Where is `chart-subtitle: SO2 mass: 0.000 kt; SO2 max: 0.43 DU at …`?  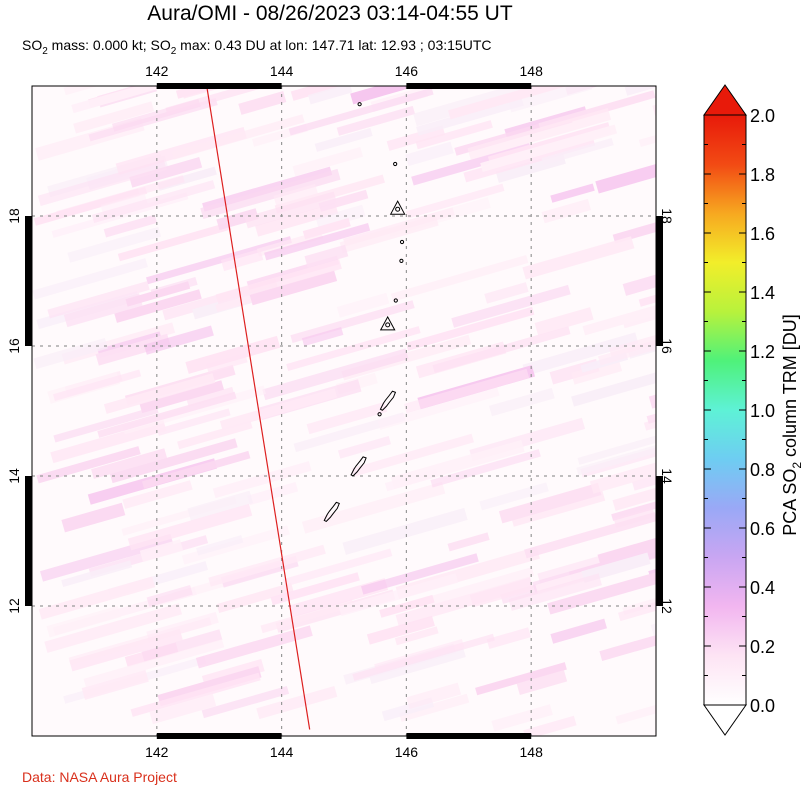 chart-subtitle: SO2 mass: 0.000 kt; SO2 max: 0.43 DU at … is located at coordinates (256, 47).